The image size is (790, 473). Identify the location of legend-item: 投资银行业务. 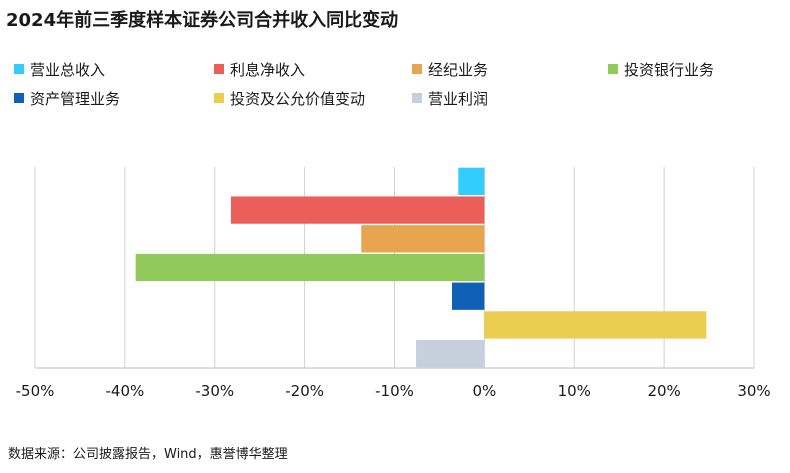
(661, 69).